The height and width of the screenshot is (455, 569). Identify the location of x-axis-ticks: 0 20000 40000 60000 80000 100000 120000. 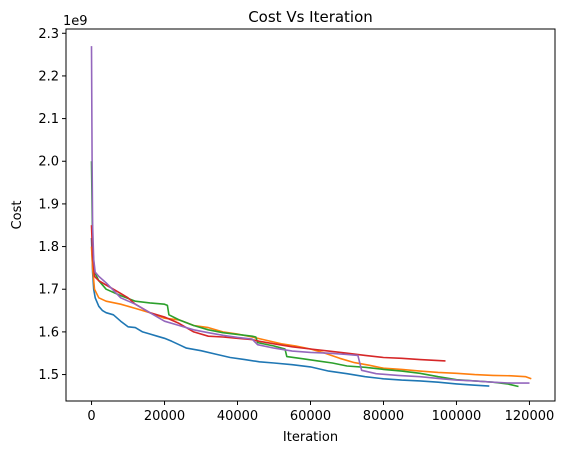
(320, 412).